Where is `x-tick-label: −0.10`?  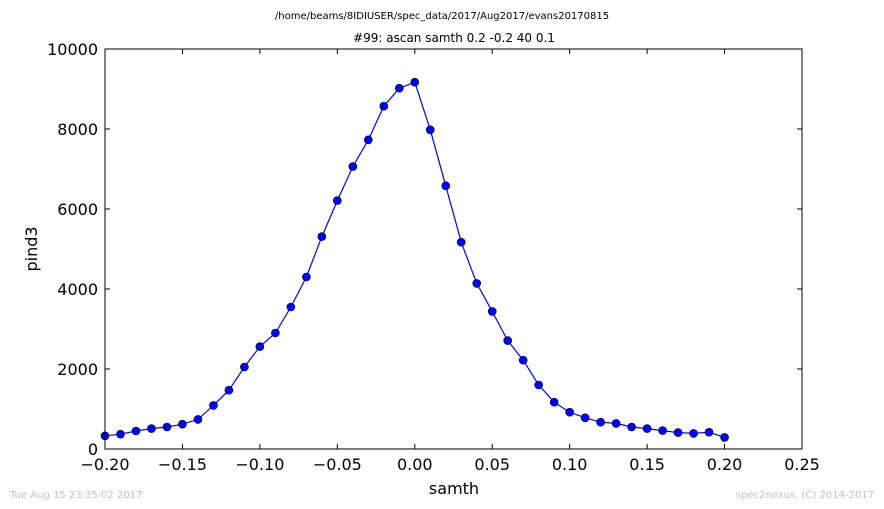
x-tick-label: −0.10 is located at coordinates (259, 464).